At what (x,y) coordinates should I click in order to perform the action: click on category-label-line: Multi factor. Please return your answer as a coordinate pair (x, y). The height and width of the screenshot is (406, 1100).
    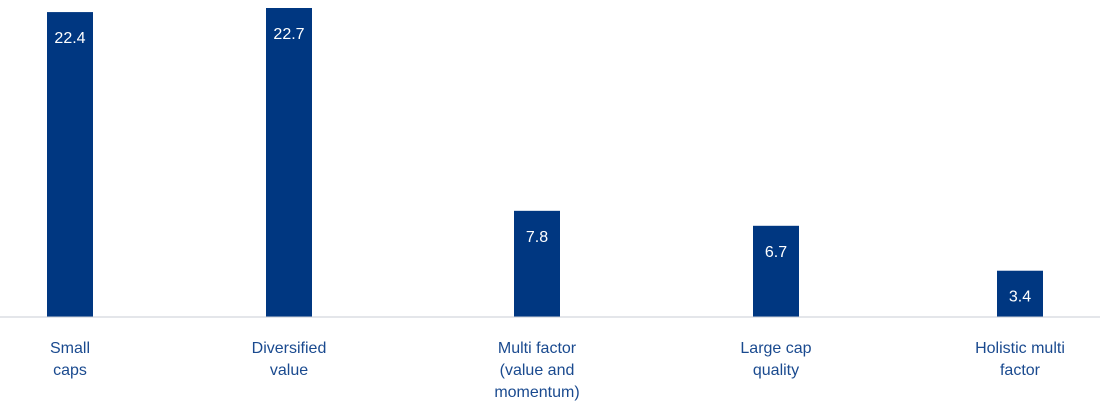
    Looking at the image, I should click on (537, 348).